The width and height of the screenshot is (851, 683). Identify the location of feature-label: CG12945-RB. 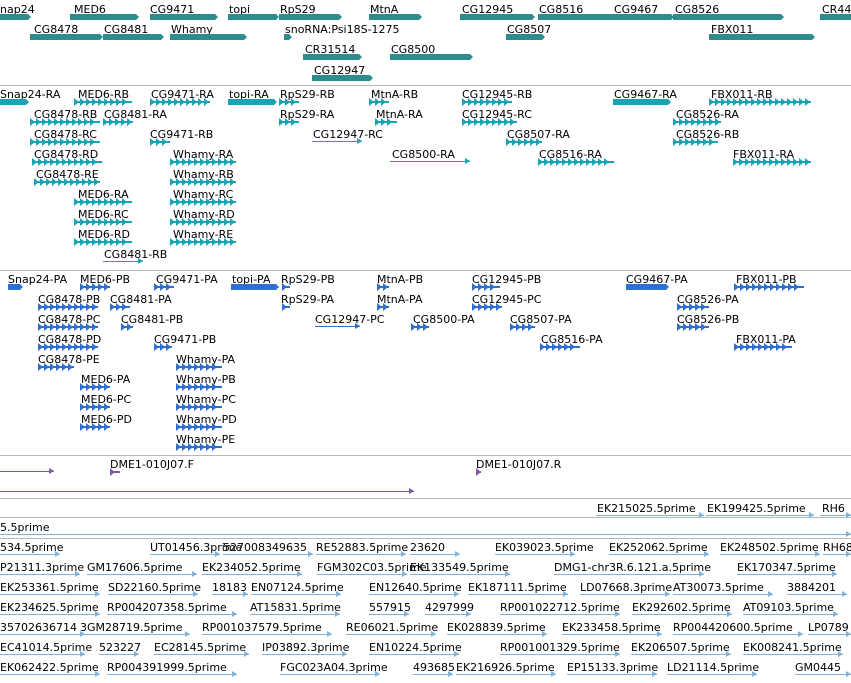
(497, 94).